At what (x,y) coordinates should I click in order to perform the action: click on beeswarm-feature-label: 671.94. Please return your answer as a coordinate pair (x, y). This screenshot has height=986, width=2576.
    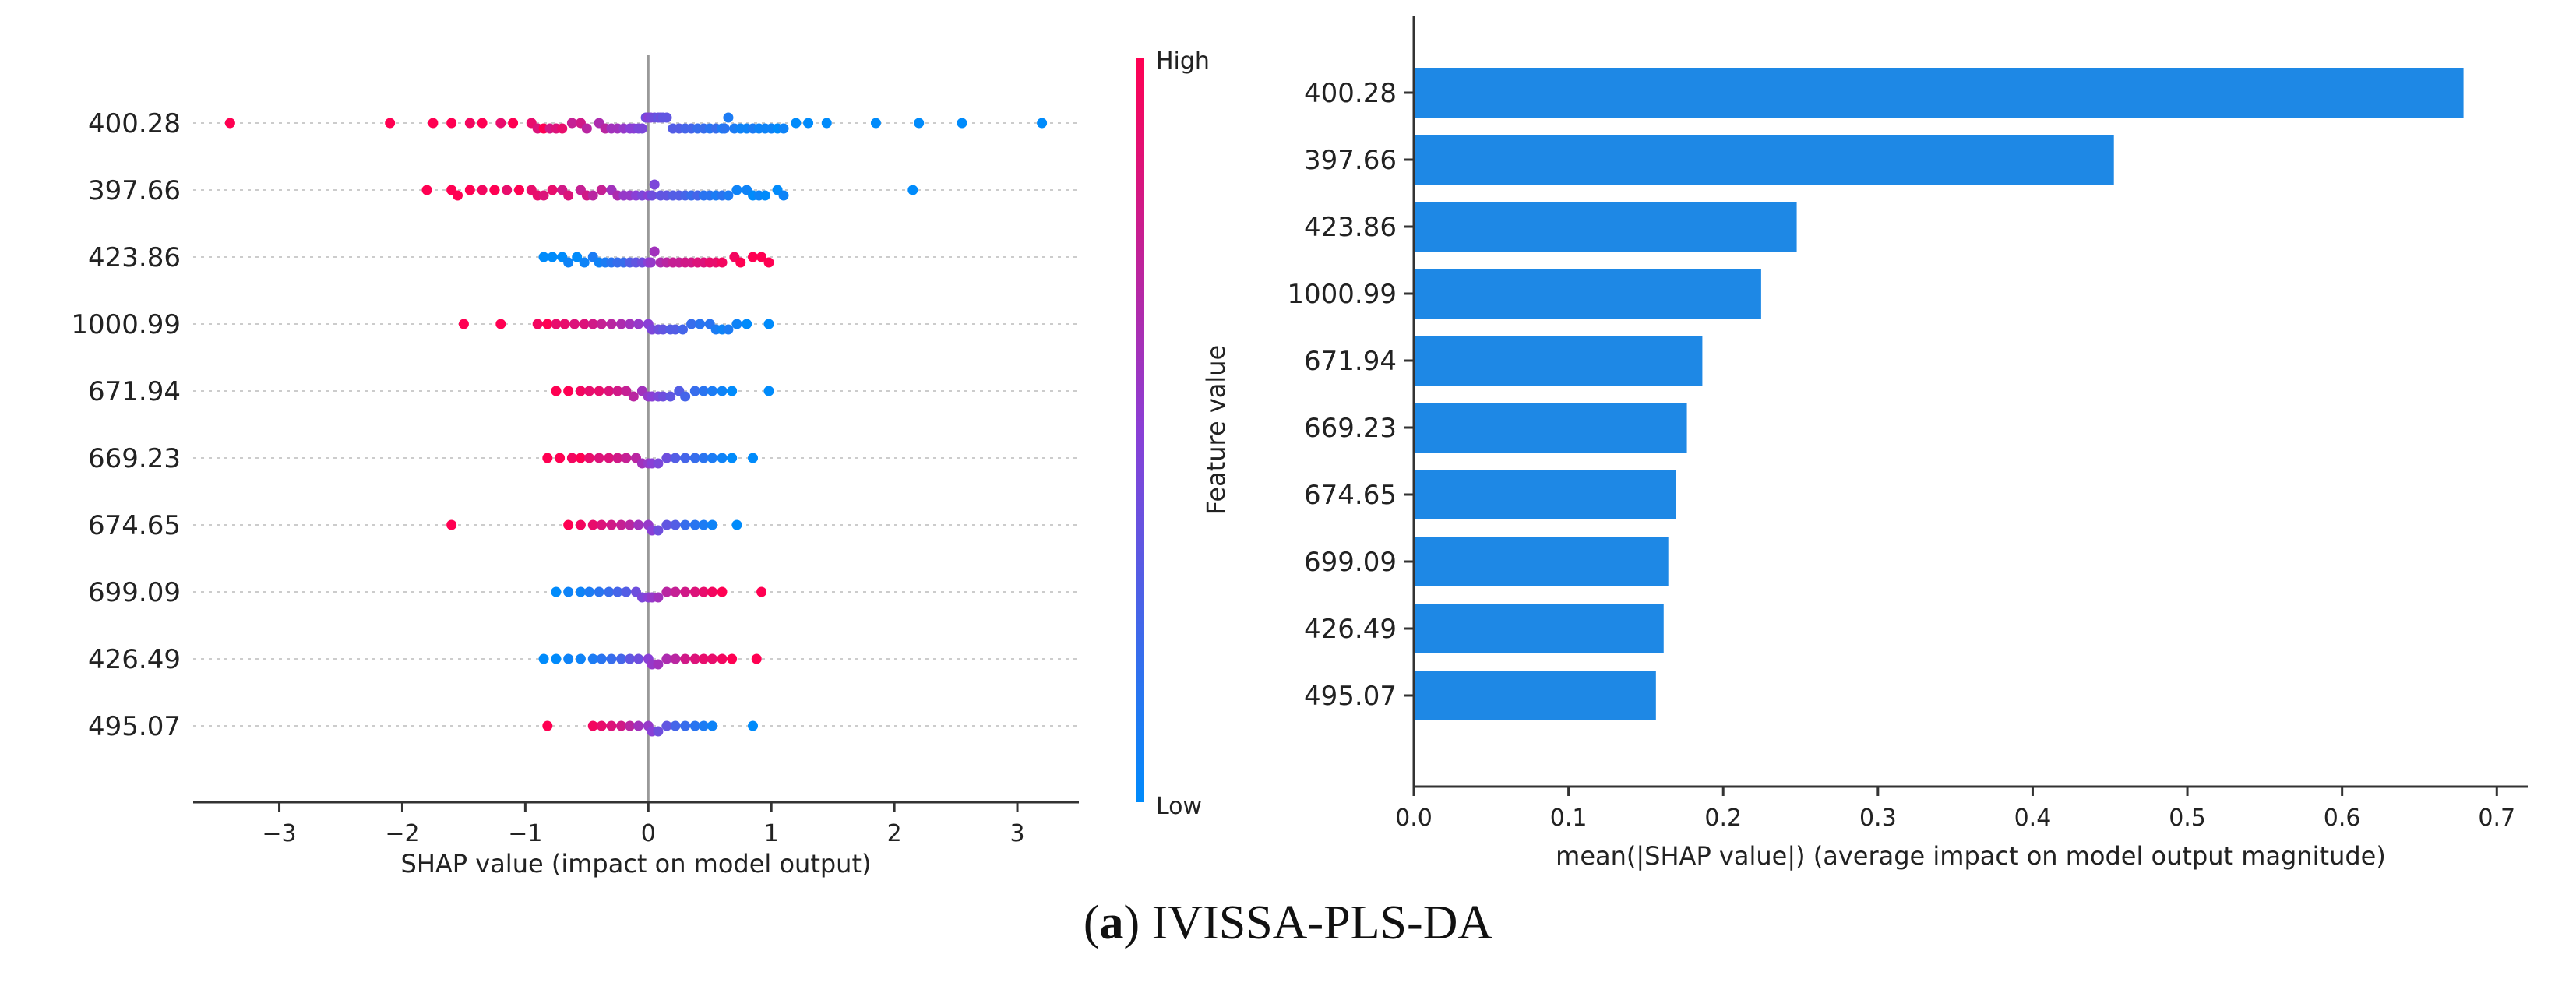
    Looking at the image, I should click on (134, 391).